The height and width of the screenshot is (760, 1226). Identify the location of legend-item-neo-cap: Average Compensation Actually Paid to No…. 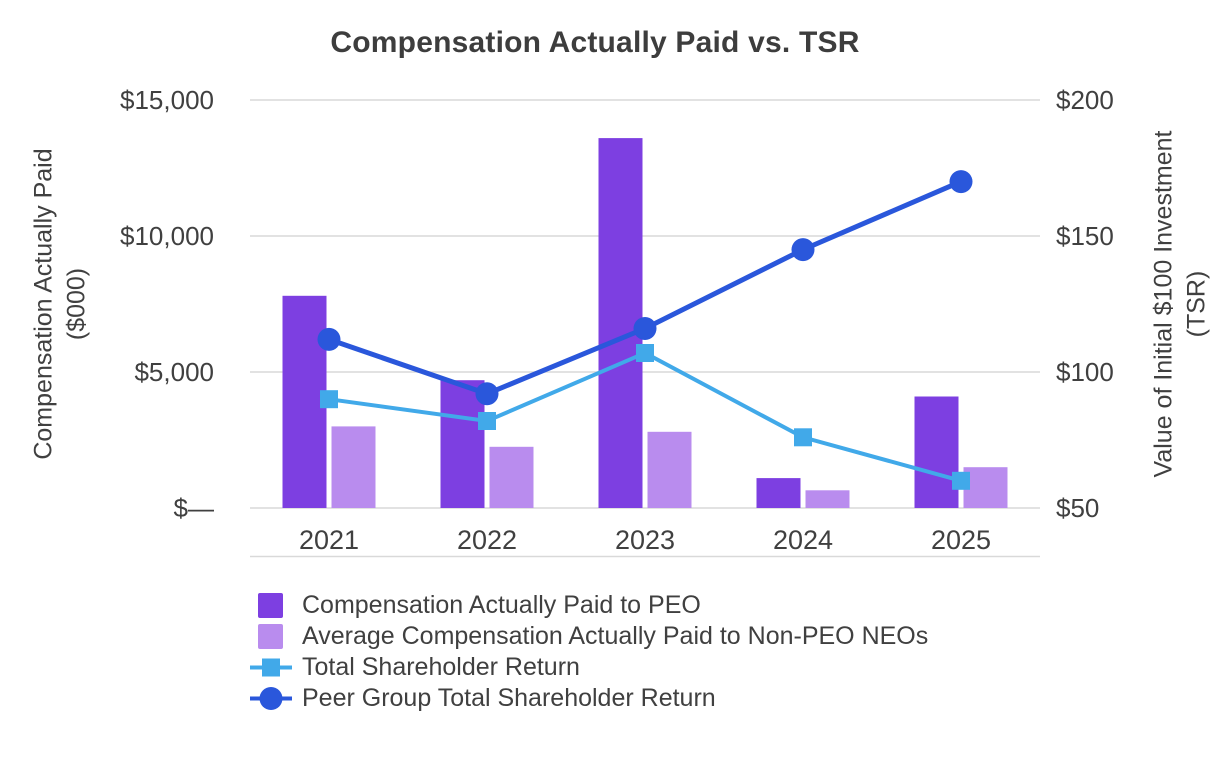
(589, 636).